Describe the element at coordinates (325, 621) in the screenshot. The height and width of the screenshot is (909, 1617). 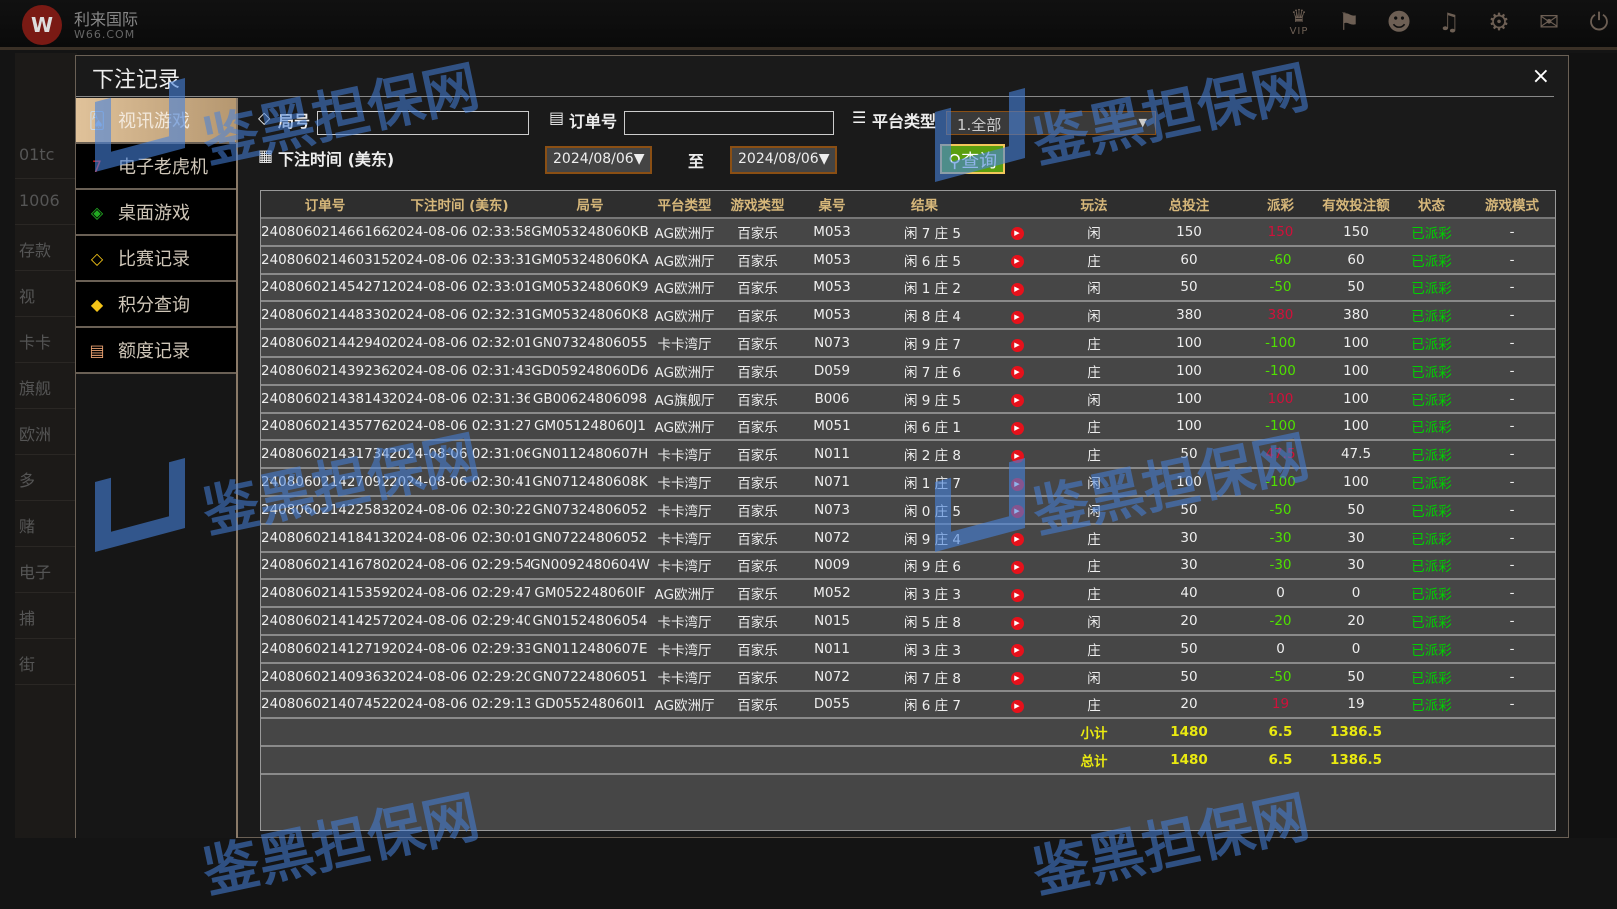
I see `order-id-cell: 240806021414257` at that location.